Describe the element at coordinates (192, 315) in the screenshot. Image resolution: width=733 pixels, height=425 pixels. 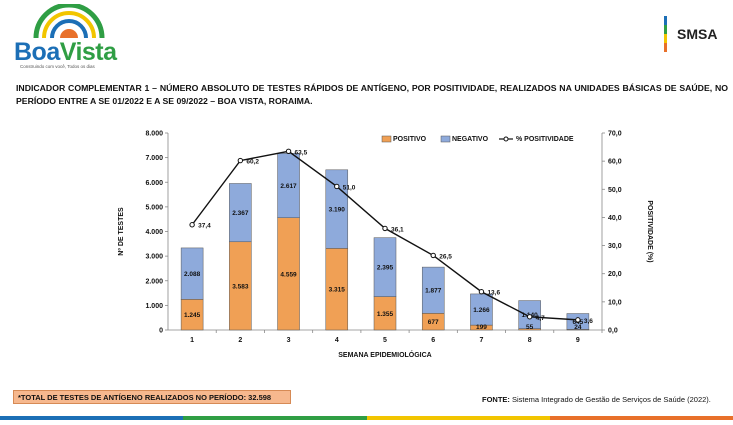
I see `data-label-positivo: 1.245` at that location.